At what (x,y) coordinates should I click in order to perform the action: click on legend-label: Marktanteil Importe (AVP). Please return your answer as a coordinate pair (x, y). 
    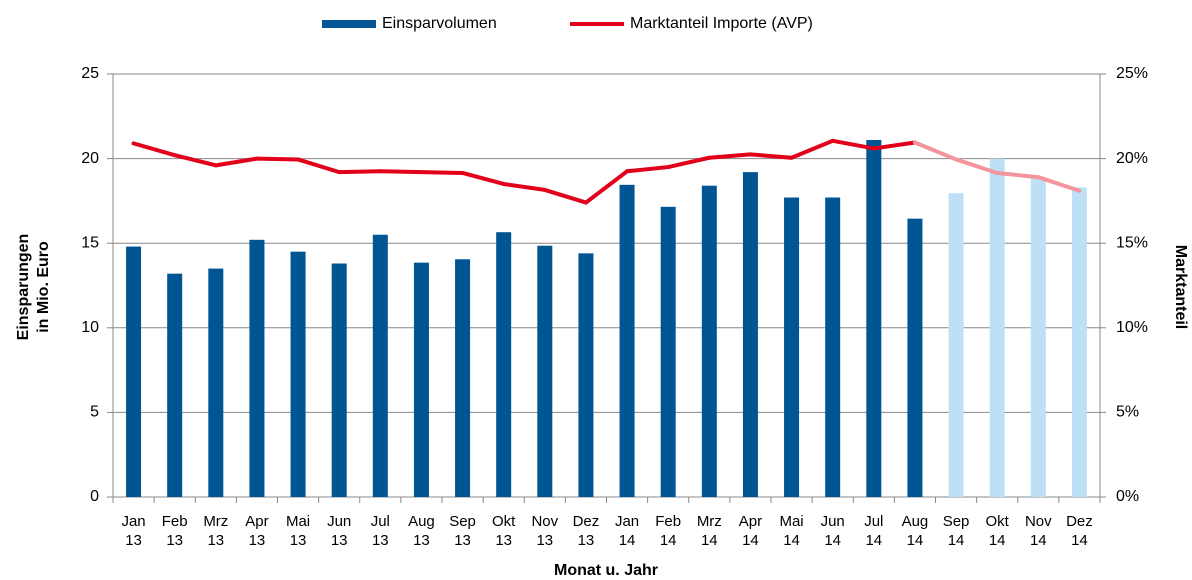
    Looking at the image, I should click on (721, 23).